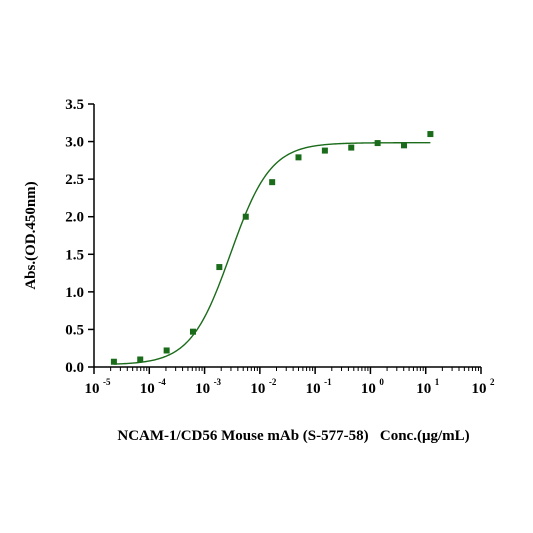 This screenshot has width=533, height=533. I want to click on y-tick-label: 2.0, so click(74, 218).